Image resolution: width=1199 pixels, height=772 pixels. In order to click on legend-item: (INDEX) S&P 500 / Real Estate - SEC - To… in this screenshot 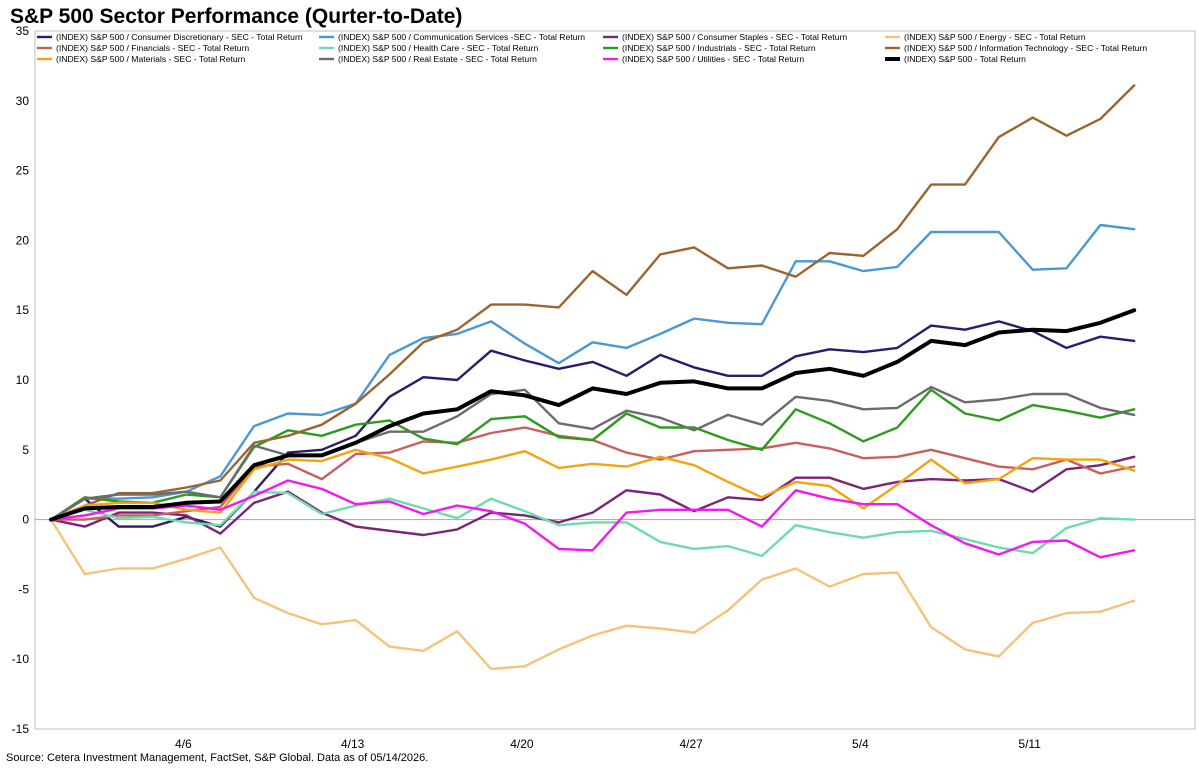, I will do `click(428, 59)`.